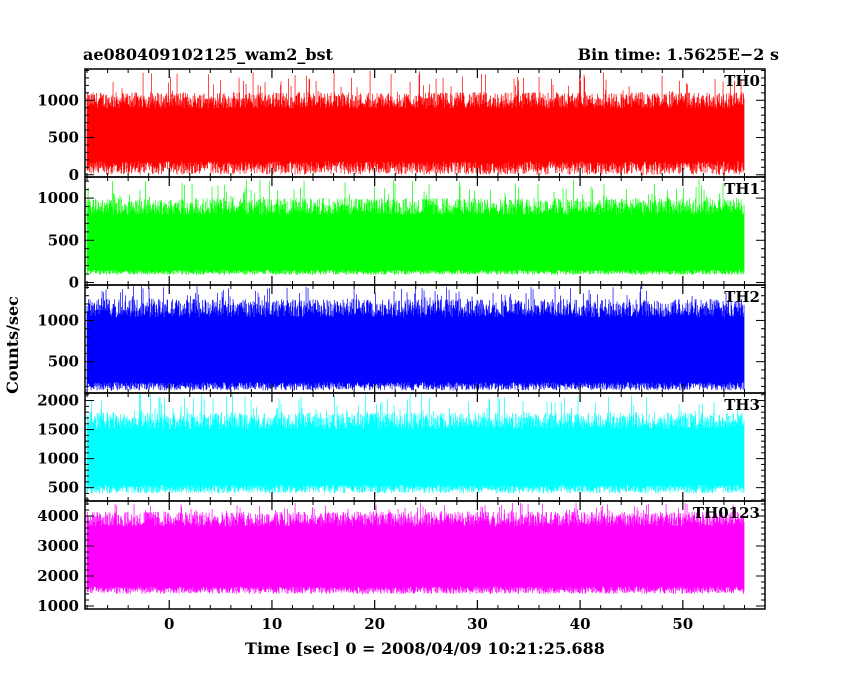 The image size is (850, 680). Describe the element at coordinates (415, 444) in the screenshot. I see `series-trace-th3` at that location.